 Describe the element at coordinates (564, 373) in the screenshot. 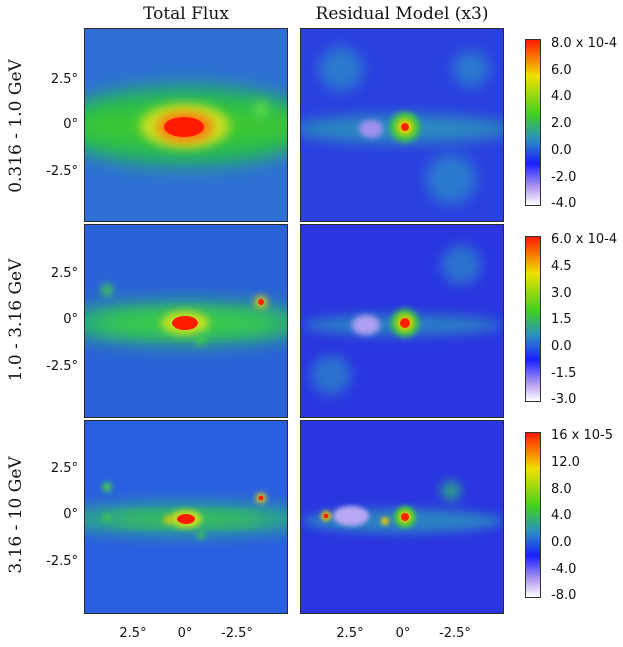

I see `colorbar-tick-label: -1.5` at that location.